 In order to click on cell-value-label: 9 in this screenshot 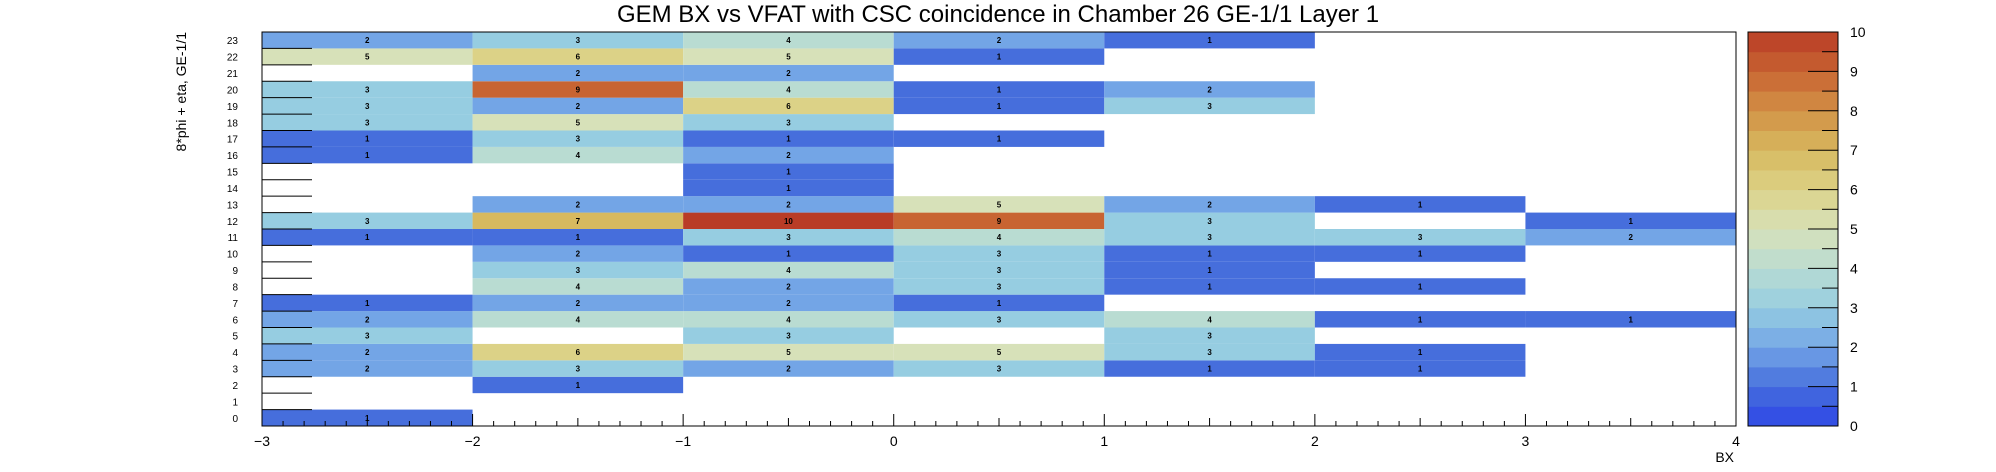, I will do `click(578, 89)`.